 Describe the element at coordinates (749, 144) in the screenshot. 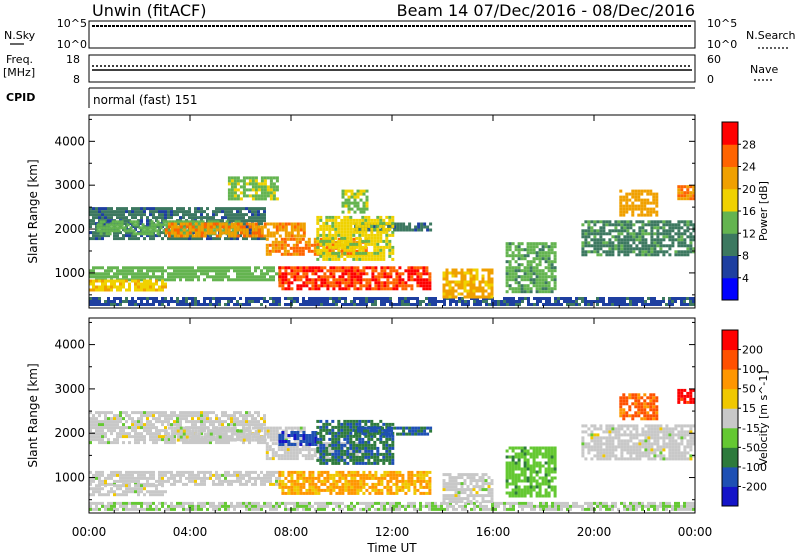

I see `colorbar-tick: 28` at that location.